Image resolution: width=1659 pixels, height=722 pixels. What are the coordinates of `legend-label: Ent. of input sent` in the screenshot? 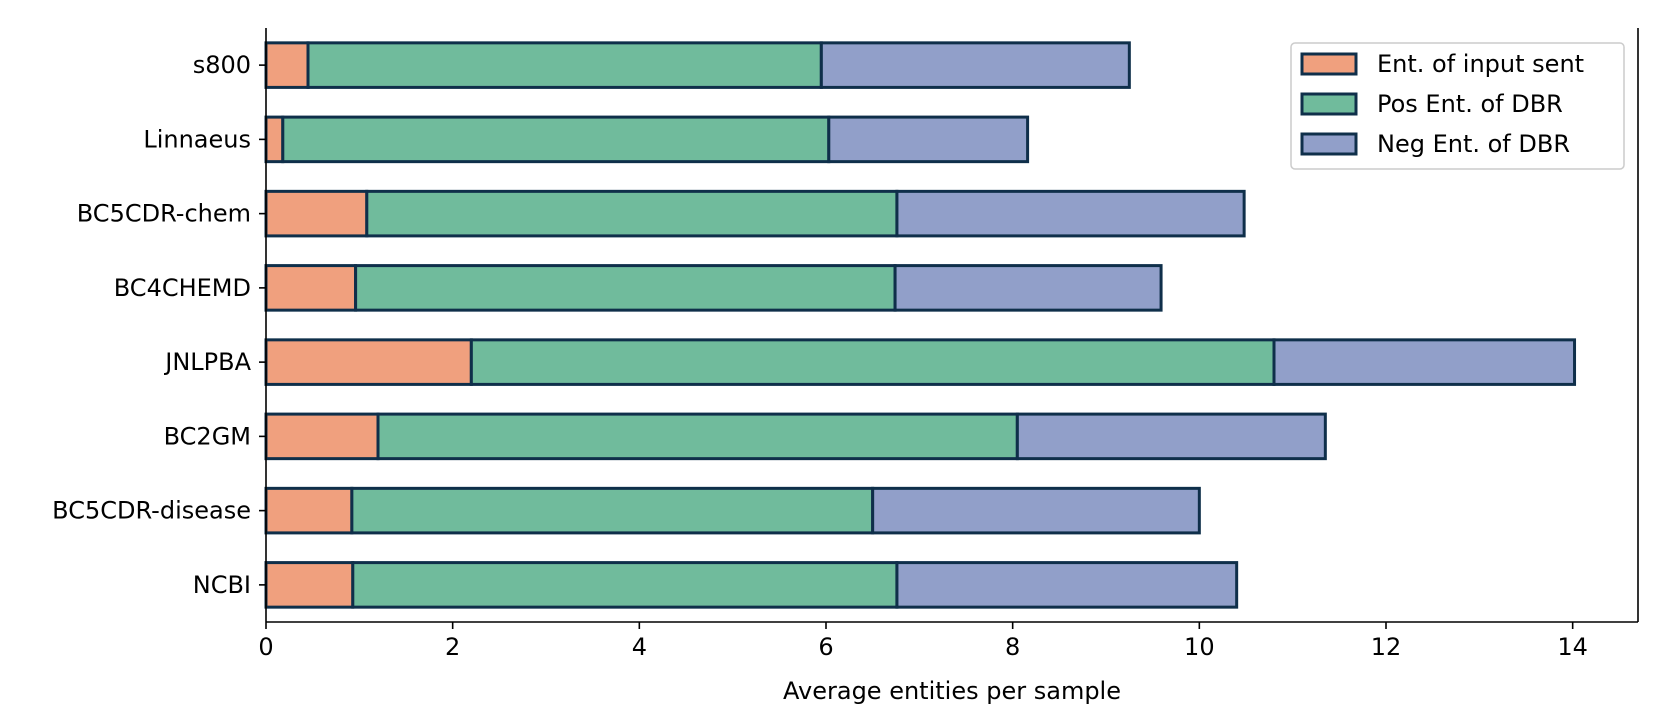 It's located at (1480, 64).